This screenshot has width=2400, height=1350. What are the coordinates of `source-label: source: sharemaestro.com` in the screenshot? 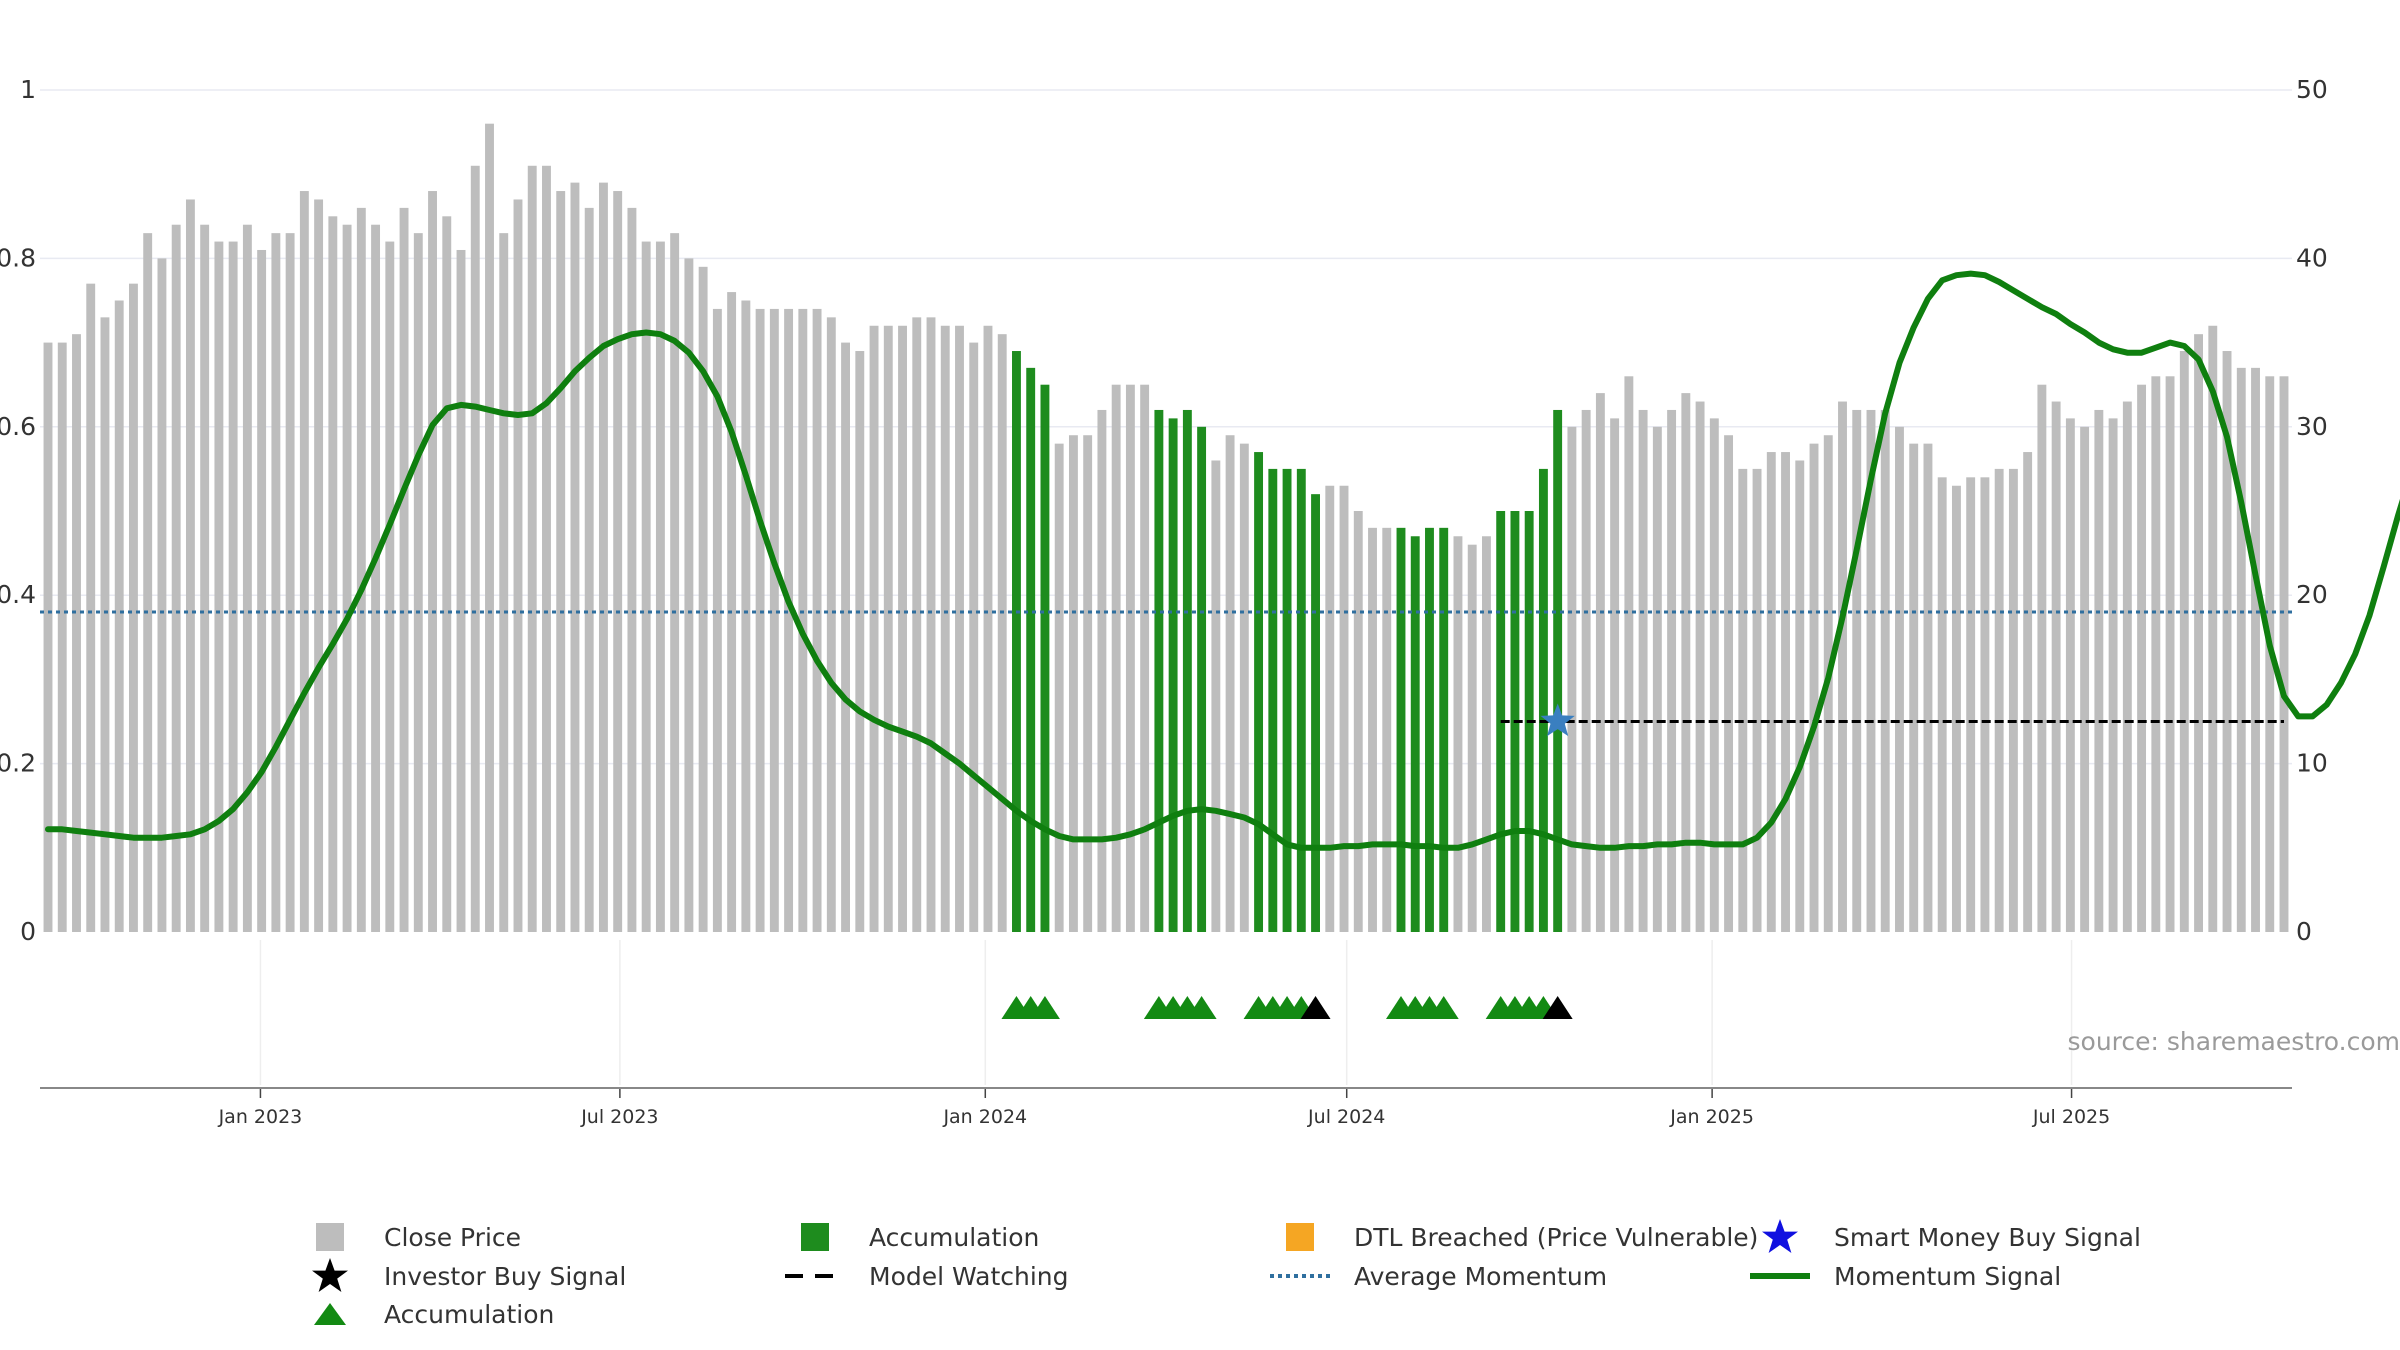 It's located at (2234, 1041).